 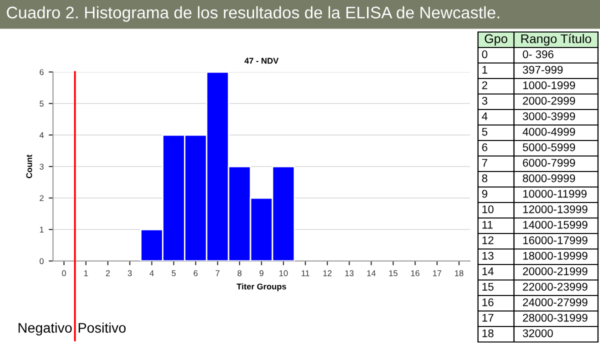 What do you see at coordinates (262, 273) in the screenshot?
I see `x-tick-label: 9` at bounding box center [262, 273].